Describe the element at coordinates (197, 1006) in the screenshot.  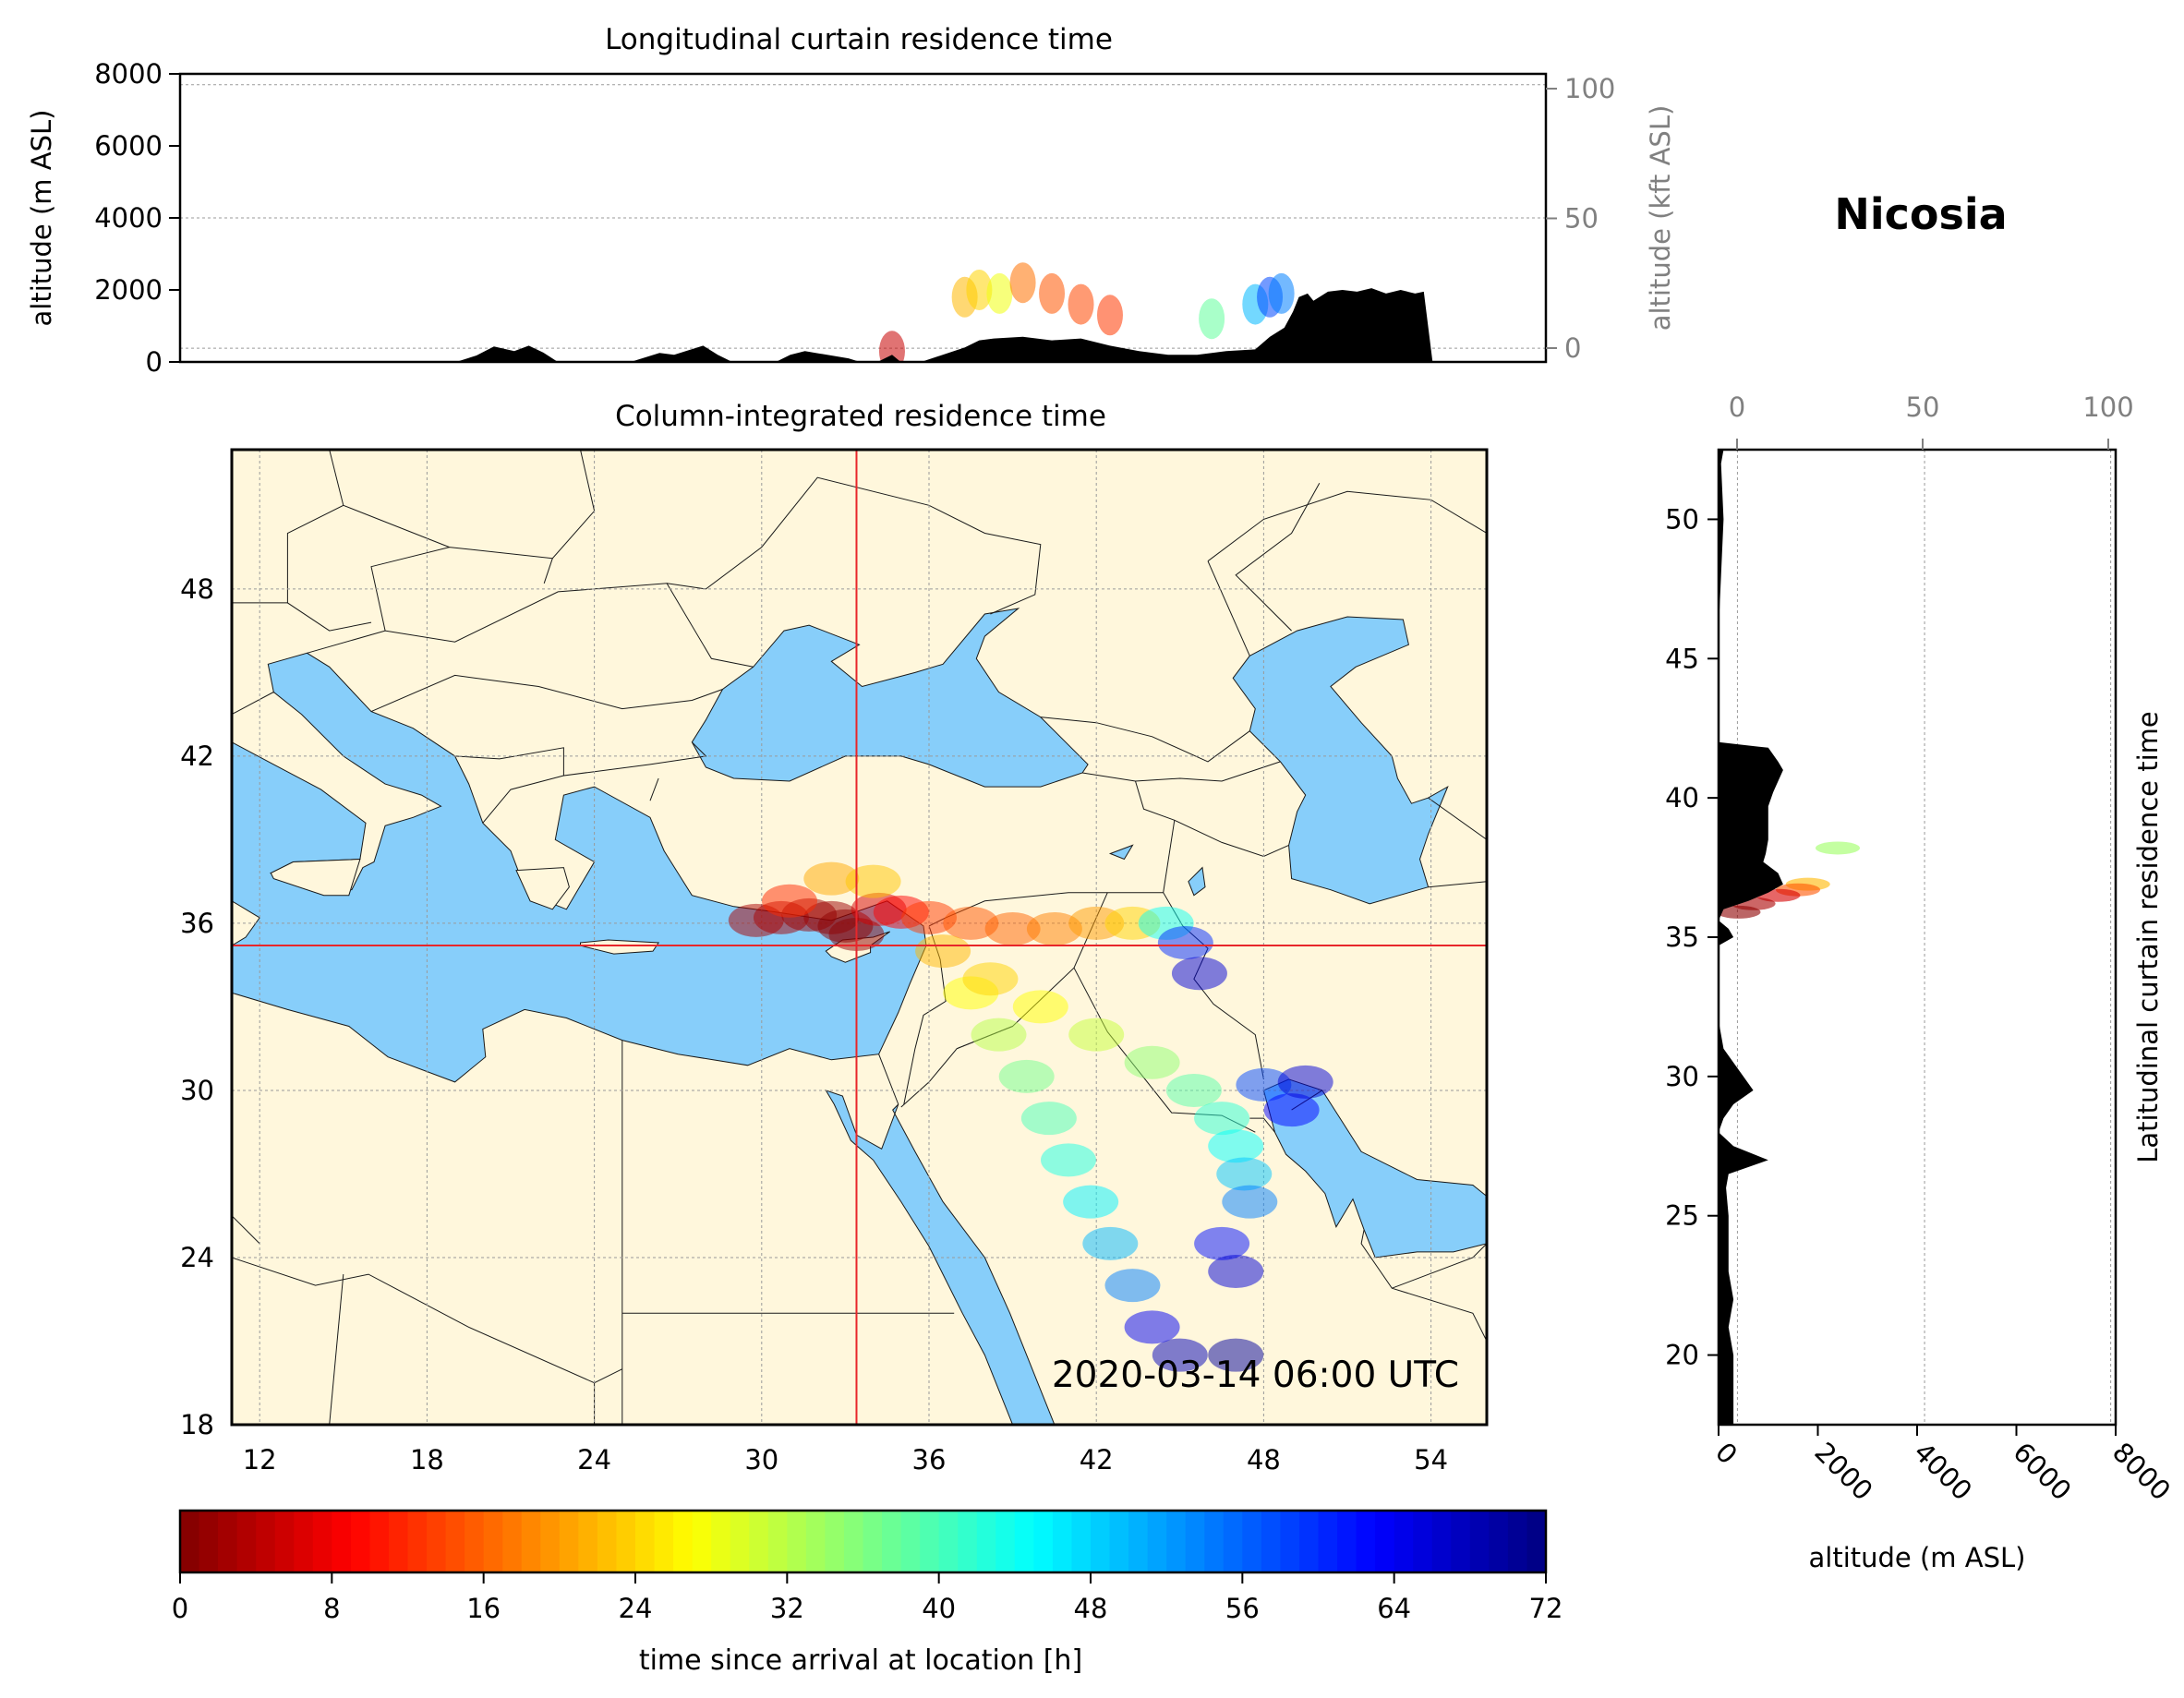
I see `map-yticks: 18 24 30 36 42 48` at that location.